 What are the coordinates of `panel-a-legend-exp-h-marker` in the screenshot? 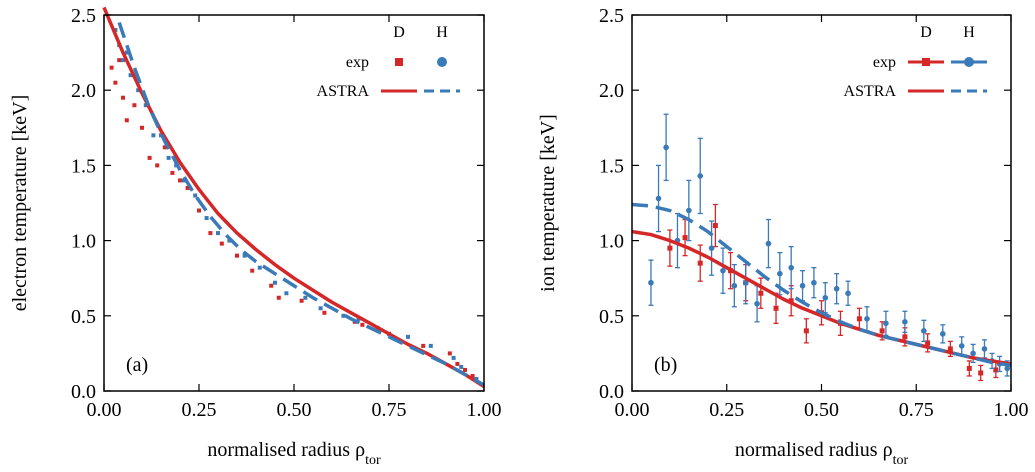 It's located at (442, 62).